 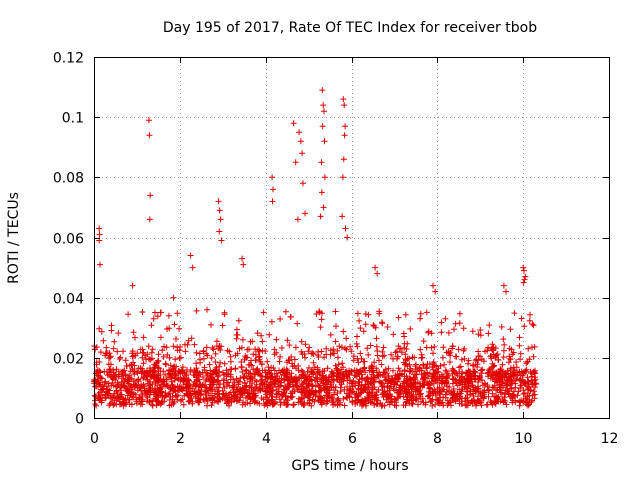 I want to click on y-axis-label: ROTI / TECUs, so click(x=14, y=238).